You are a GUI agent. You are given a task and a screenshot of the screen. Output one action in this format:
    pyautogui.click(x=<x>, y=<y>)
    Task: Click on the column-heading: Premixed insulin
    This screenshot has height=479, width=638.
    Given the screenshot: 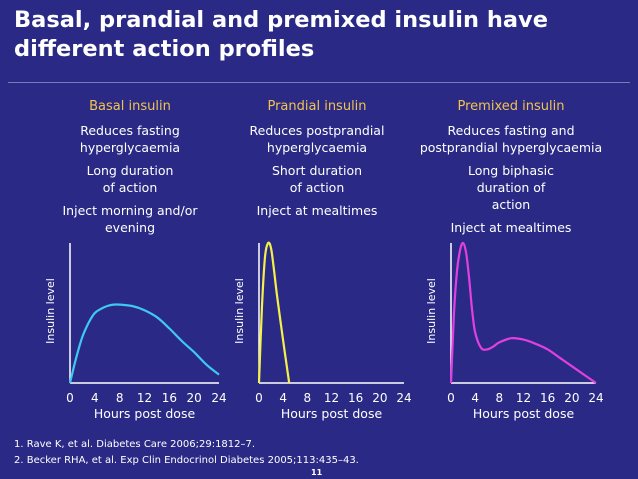 What is the action you would take?
    pyautogui.click(x=511, y=106)
    